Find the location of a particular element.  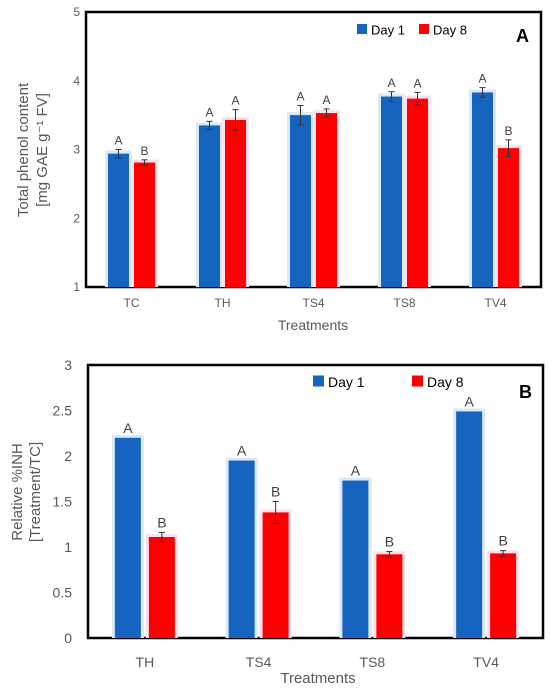

panel-b-letter: B is located at coordinates (525, 392).